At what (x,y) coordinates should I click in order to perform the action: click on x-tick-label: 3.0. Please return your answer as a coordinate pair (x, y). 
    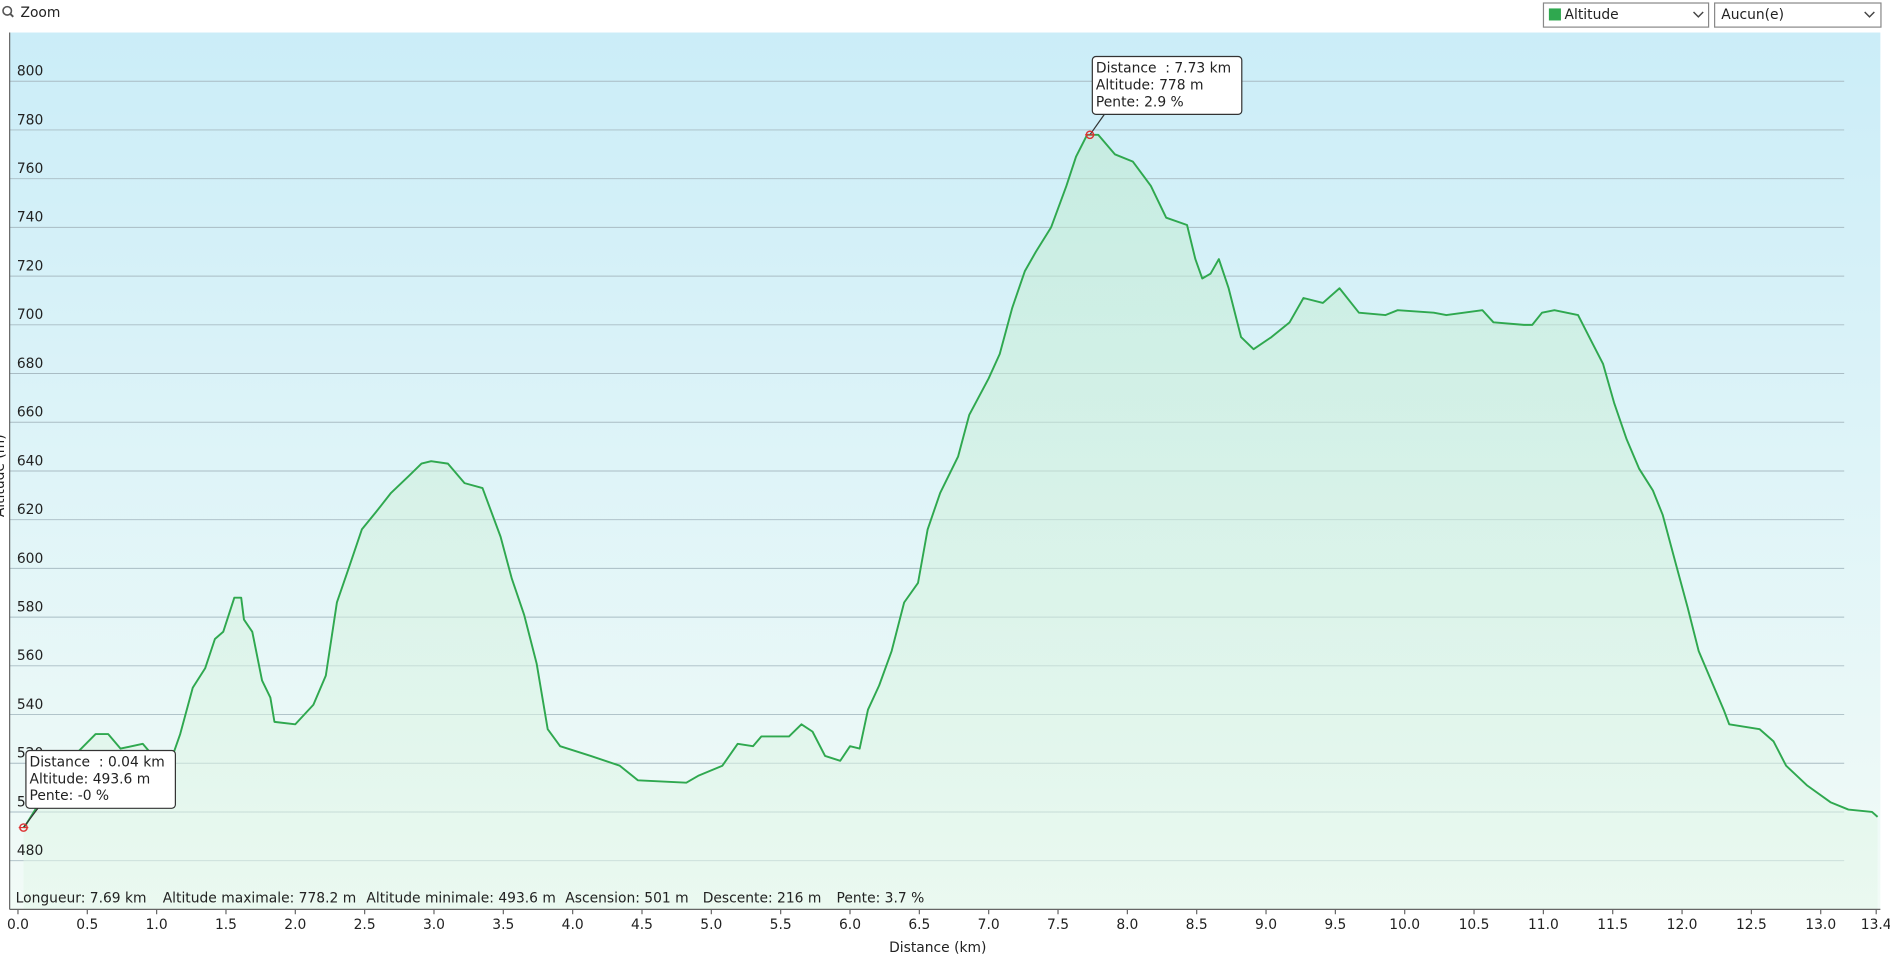
    Looking at the image, I should click on (434, 925).